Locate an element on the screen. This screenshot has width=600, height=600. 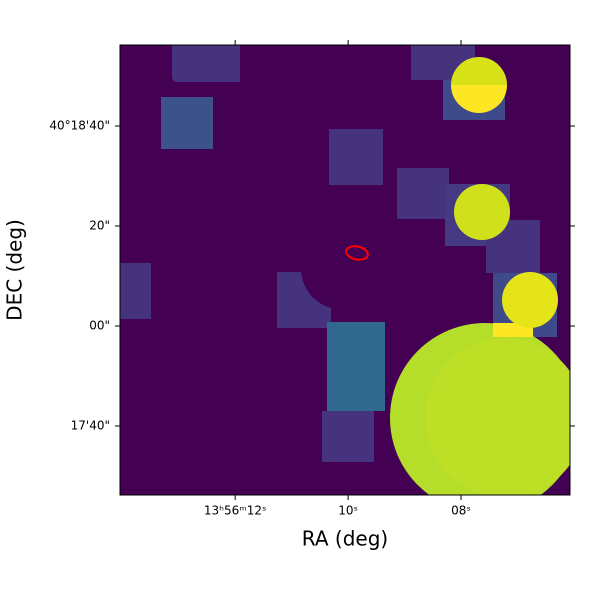
y-tick-label: 00" is located at coordinates (99, 326).